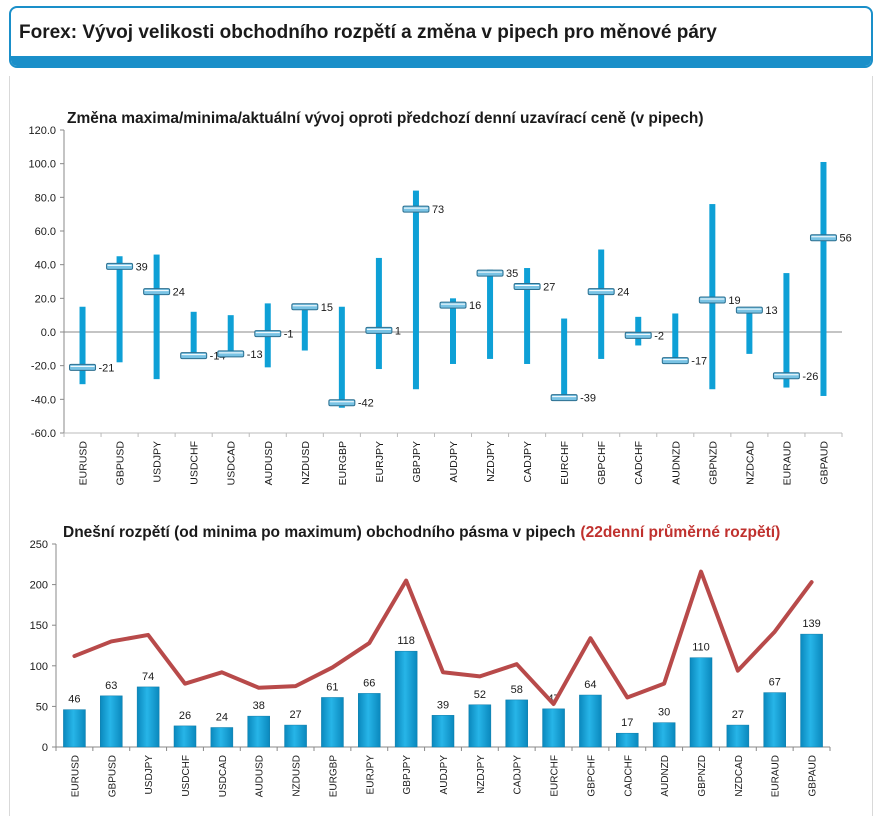 This screenshot has width=878, height=819. Describe the element at coordinates (441, 61) in the screenshot. I see `header-accent-bar` at that location.